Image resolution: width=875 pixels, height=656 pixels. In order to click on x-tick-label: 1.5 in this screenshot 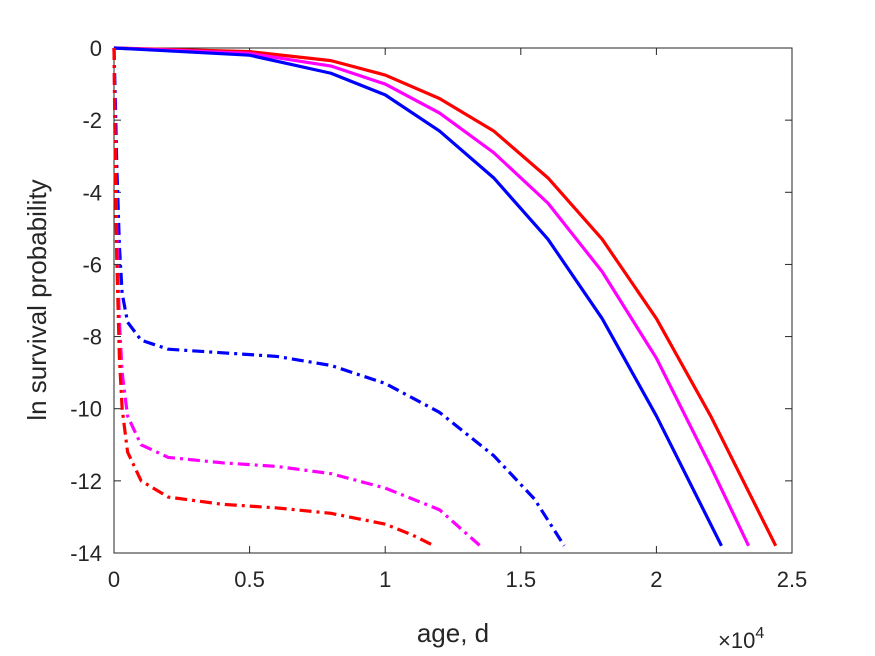, I will do `click(521, 579)`.